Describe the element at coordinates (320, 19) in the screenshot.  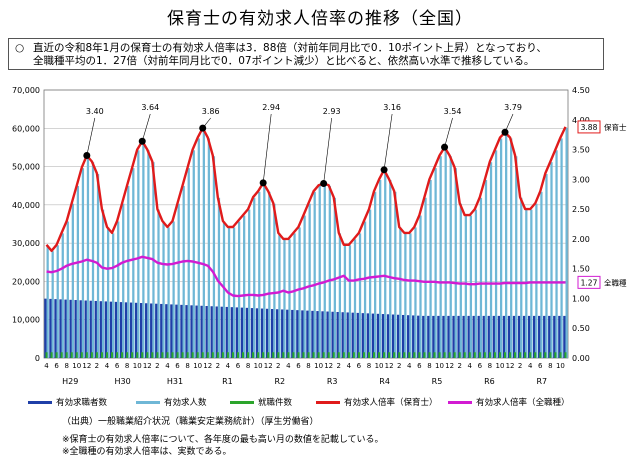
I see `page-title: 保育士の有効求人倍率の推移（全国）` at that location.